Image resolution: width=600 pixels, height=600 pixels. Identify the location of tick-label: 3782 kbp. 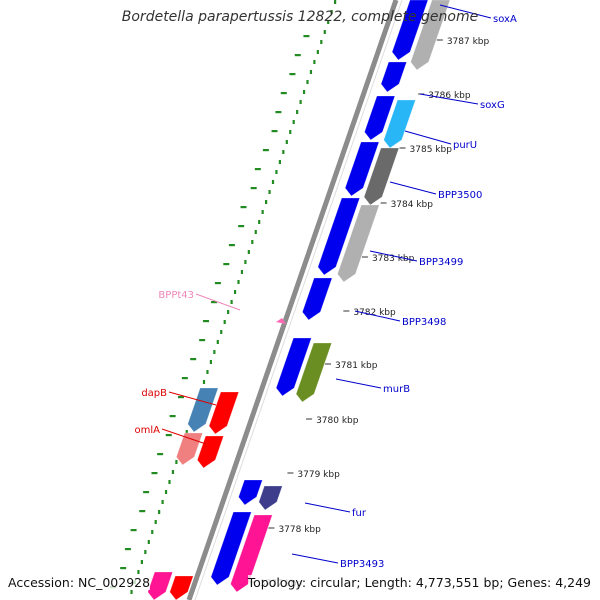
(374, 313).